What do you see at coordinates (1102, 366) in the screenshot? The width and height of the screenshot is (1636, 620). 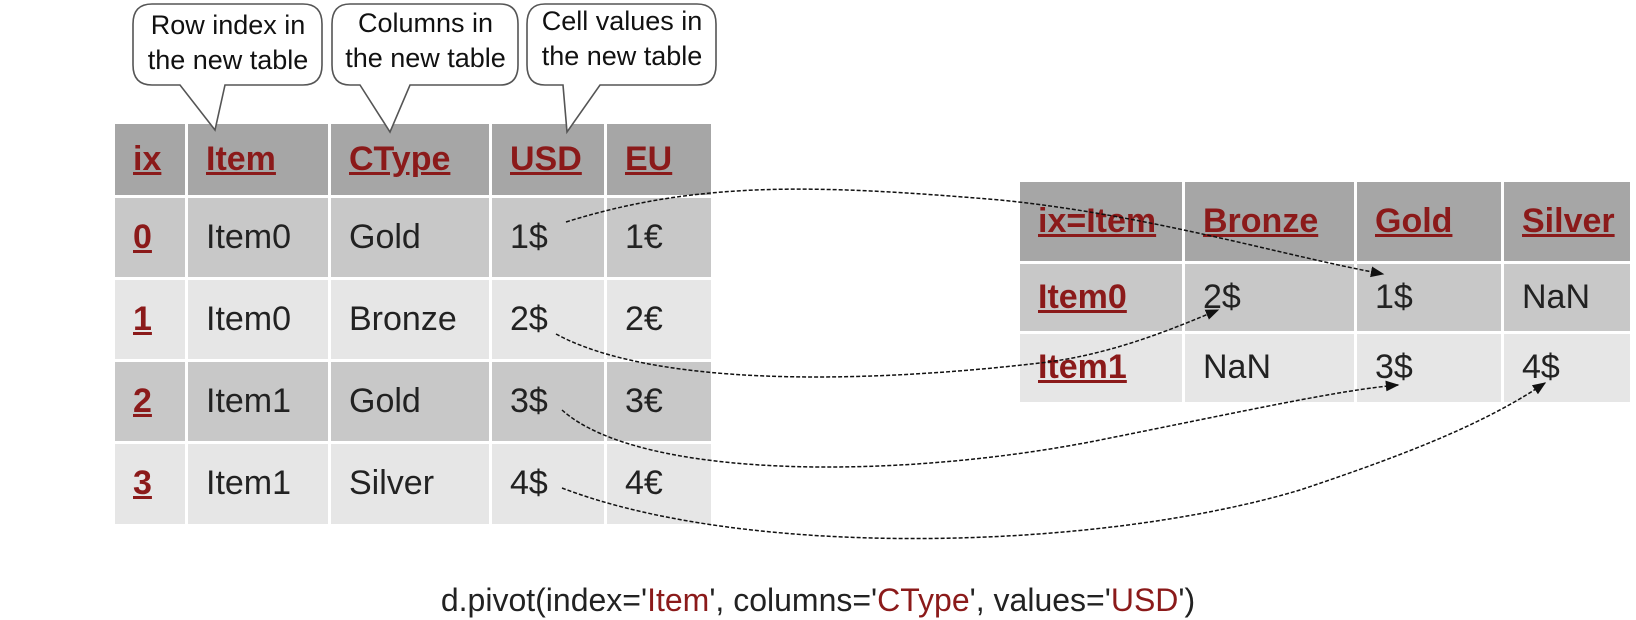 I see `pivot-cell-index: Item1` at bounding box center [1102, 366].